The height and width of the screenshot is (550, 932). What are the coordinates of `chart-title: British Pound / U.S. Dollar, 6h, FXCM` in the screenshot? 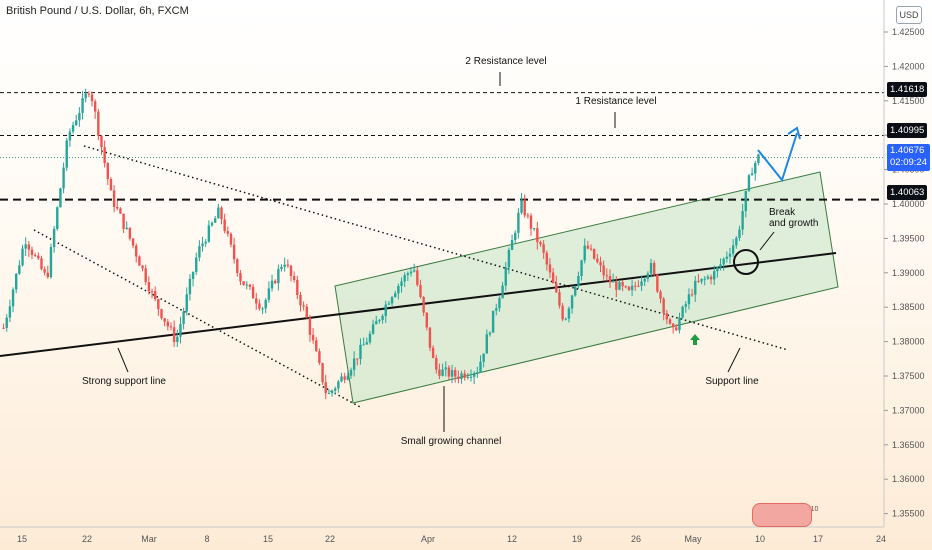 It's located at (97, 11).